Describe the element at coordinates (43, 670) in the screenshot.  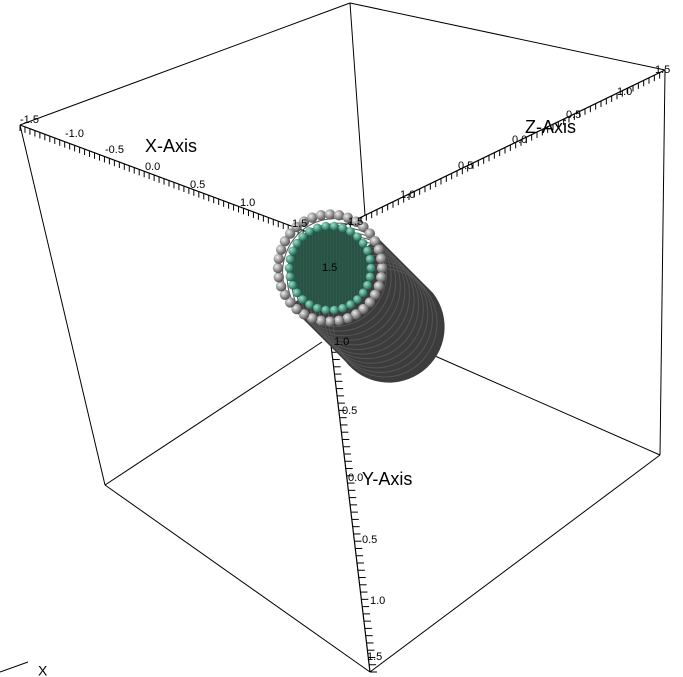
I see `triad-label: X` at that location.